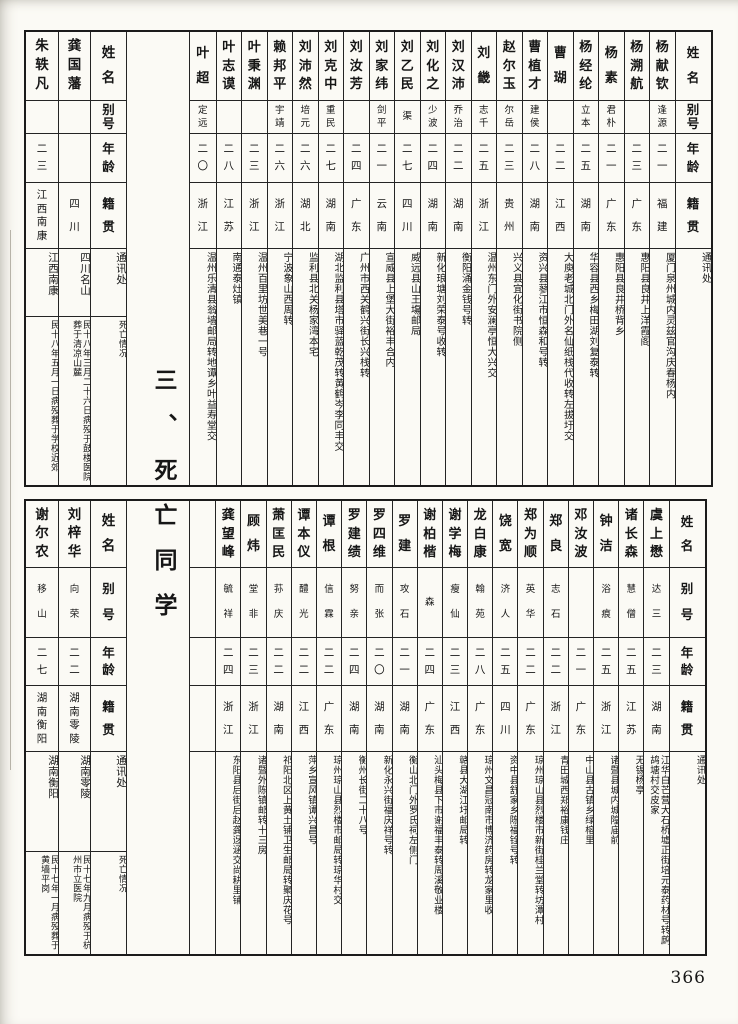 This screenshot has height=1024, width=738. I want to click on cell-name: 杨素, so click(611, 66).